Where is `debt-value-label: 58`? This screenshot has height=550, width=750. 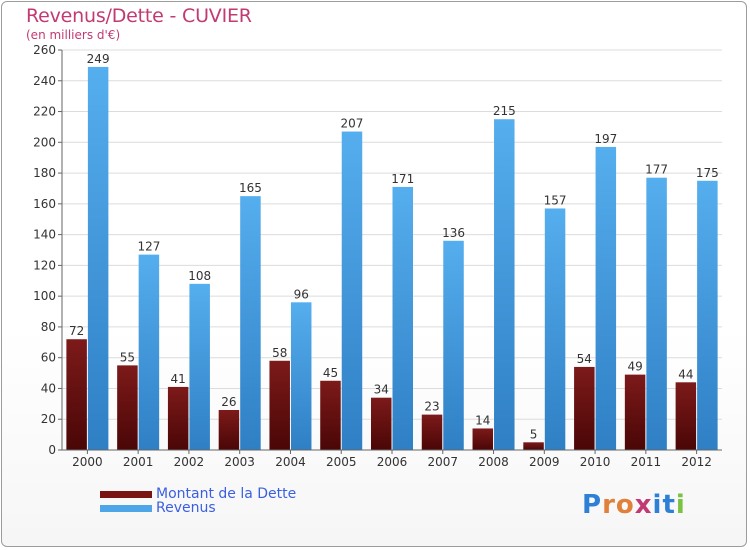 debt-value-label: 58 is located at coordinates (279, 353).